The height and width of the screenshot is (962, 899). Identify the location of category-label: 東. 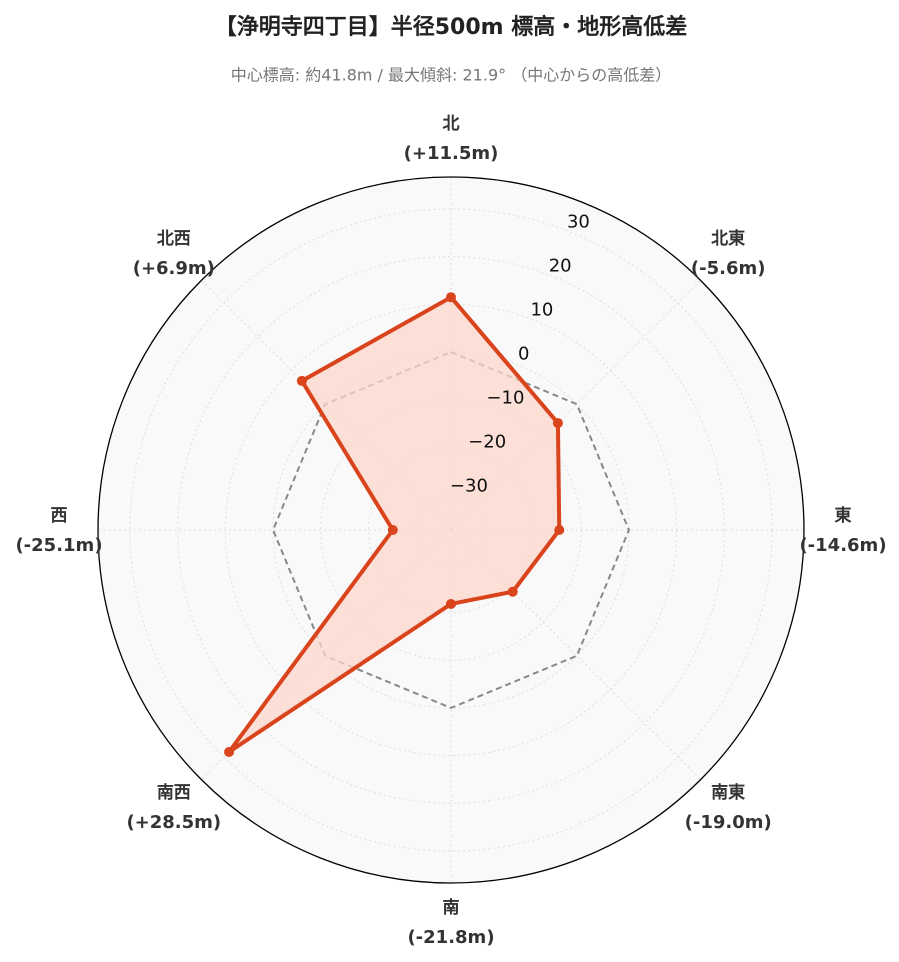
(843, 515).